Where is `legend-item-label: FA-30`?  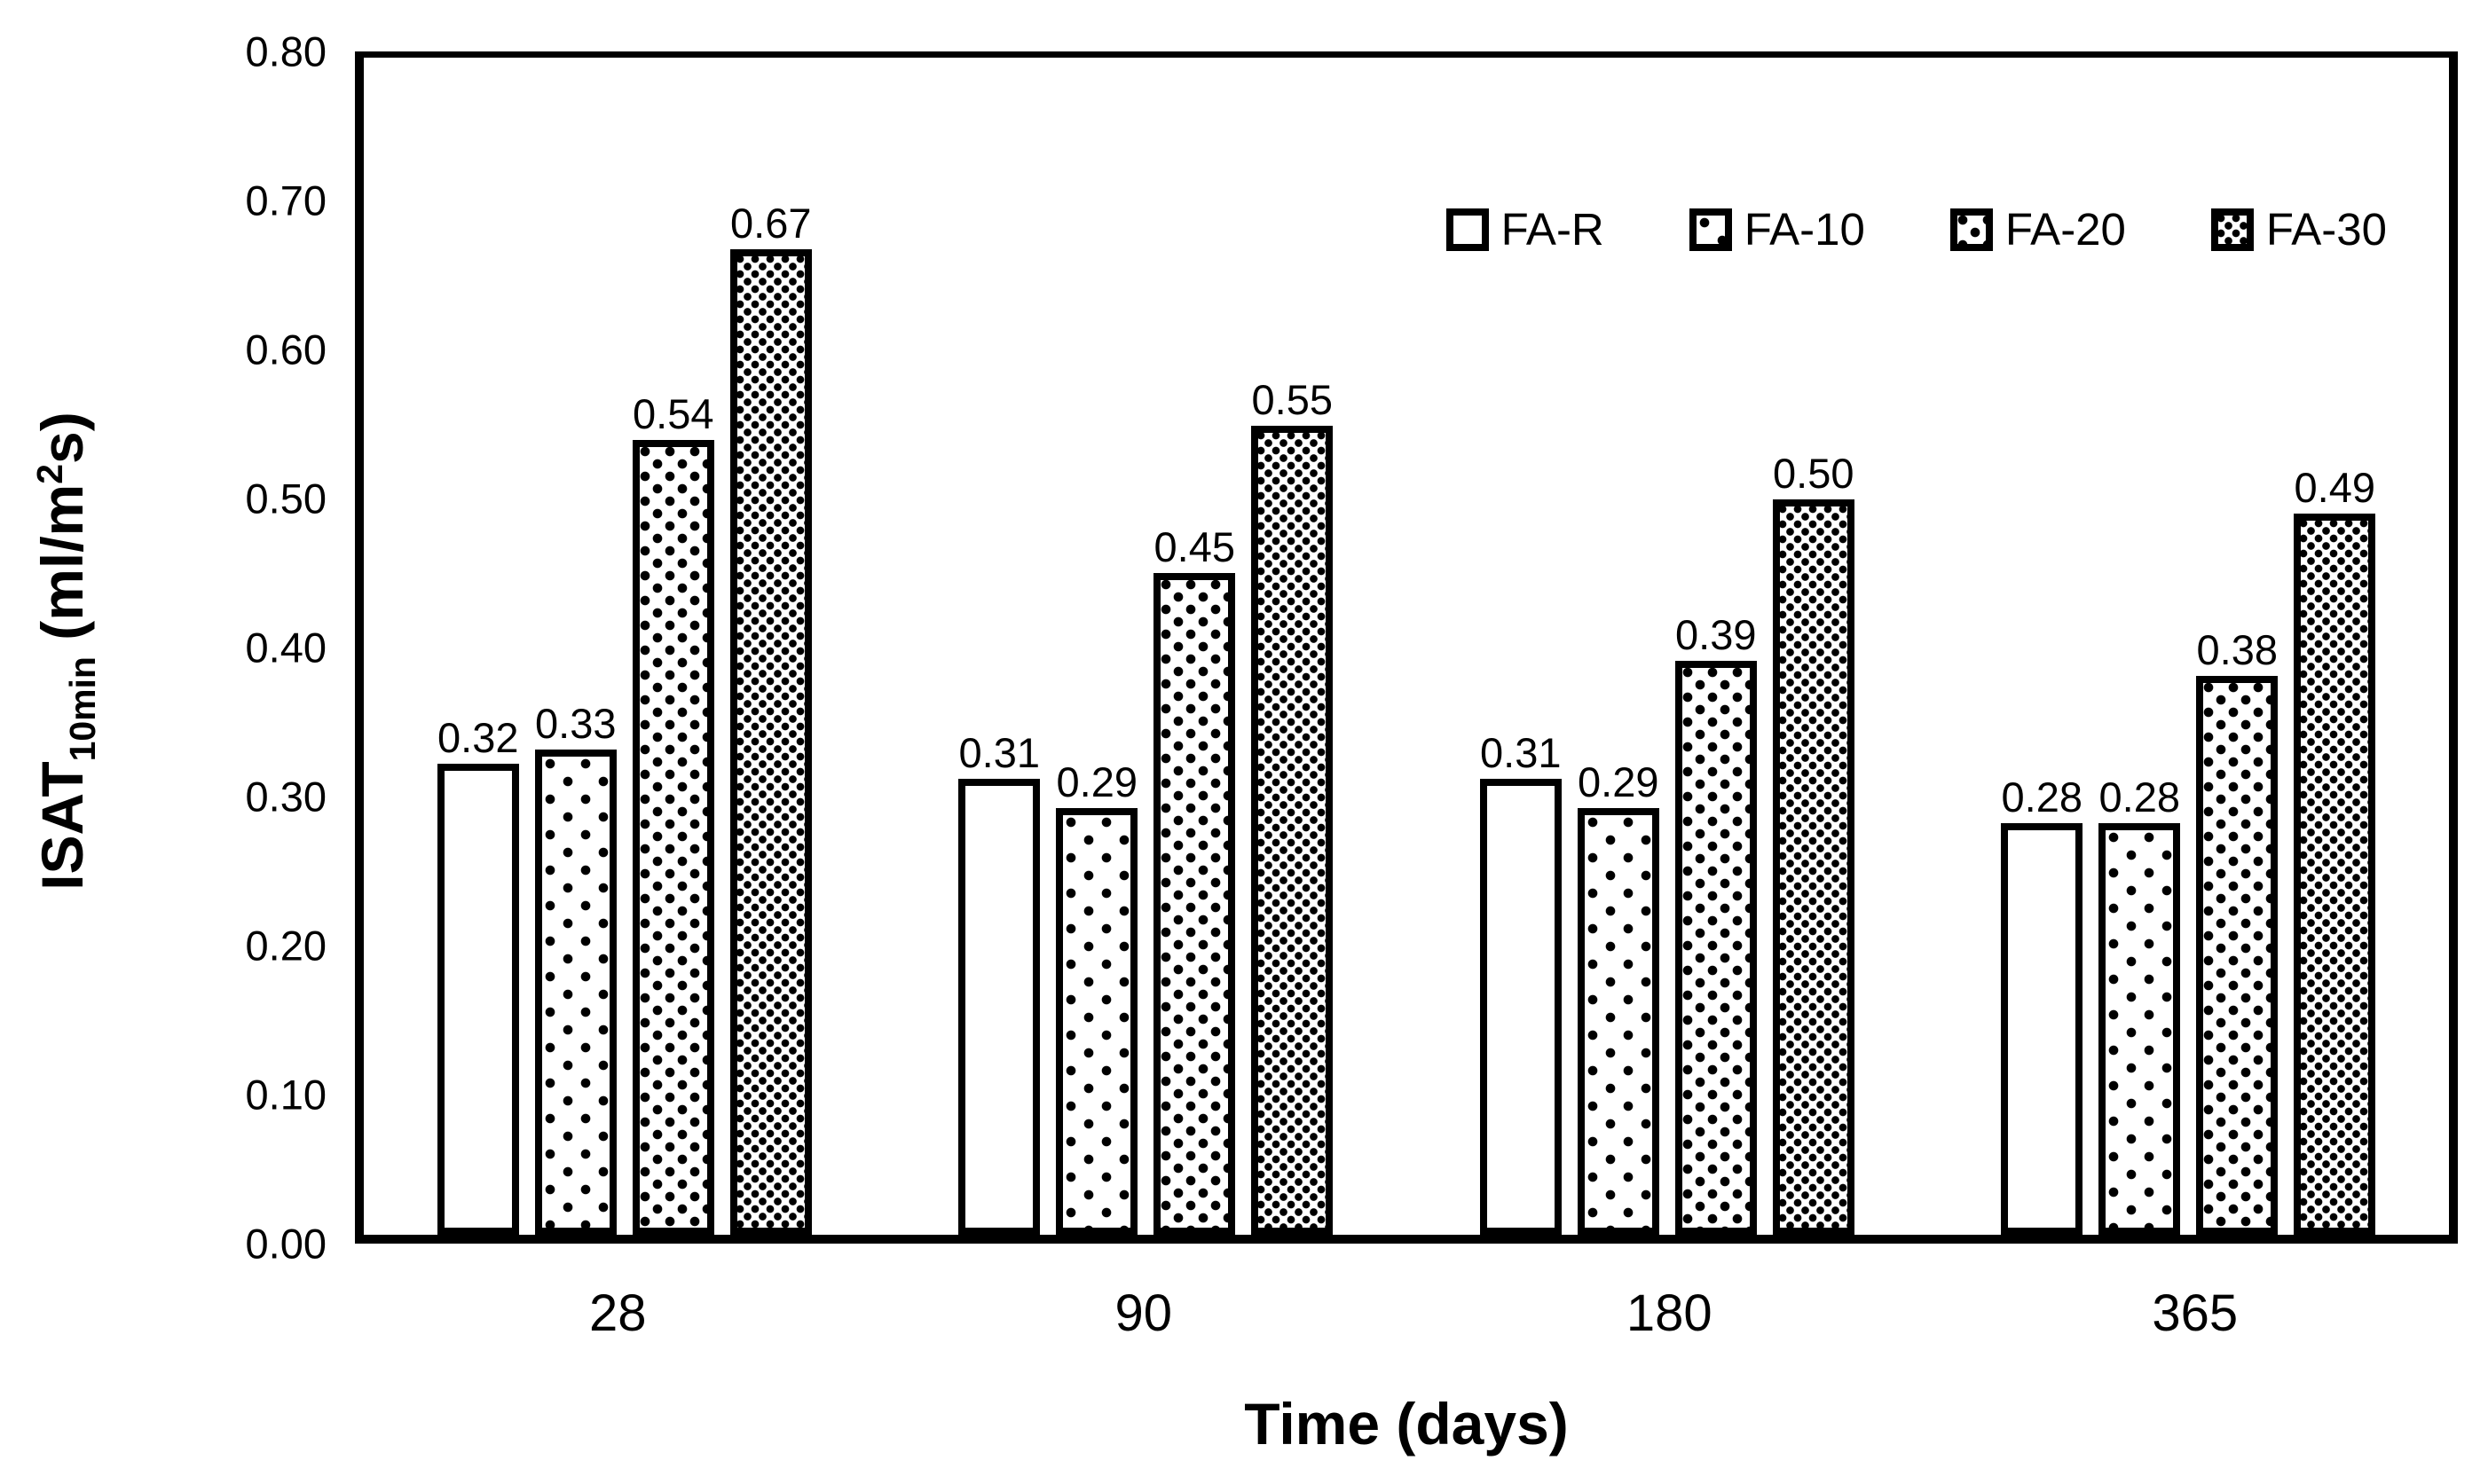 legend-item-label: FA-30 is located at coordinates (2326, 229).